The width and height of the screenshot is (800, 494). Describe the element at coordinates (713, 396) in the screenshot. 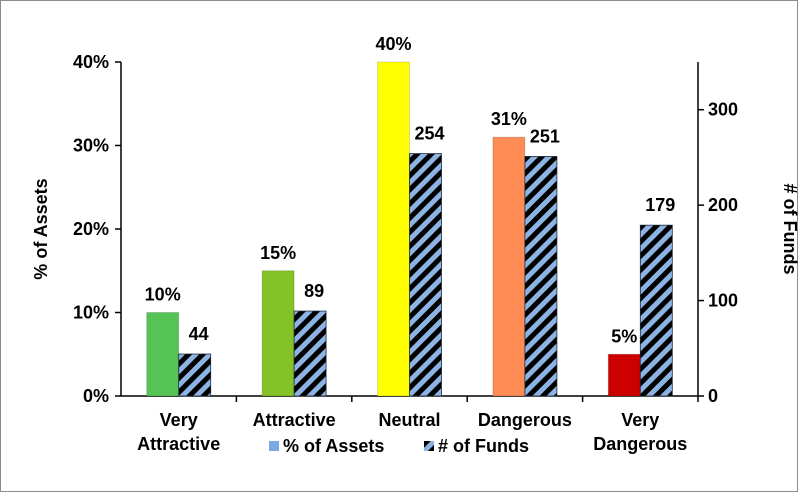

I see `y-tick-label-right: 0` at that location.